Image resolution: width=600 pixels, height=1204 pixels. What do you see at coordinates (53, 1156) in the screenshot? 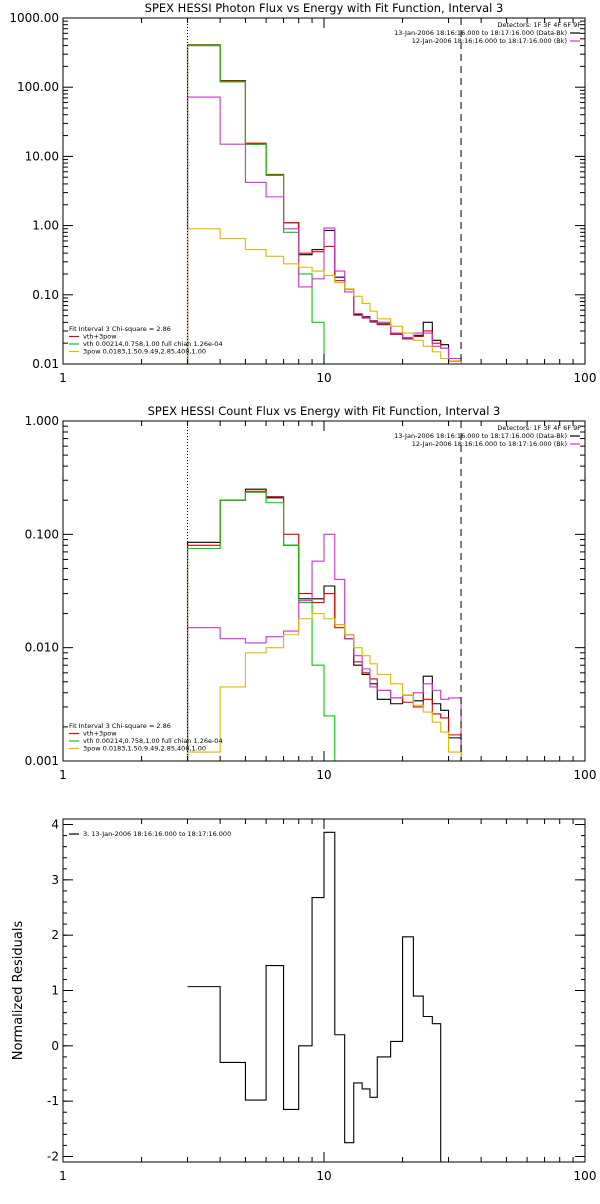
I see `y-tick-label: -2` at bounding box center [53, 1156].